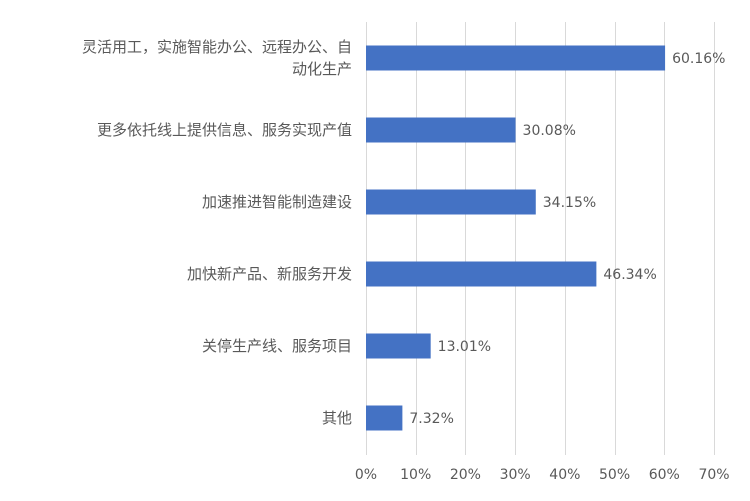 The height and width of the screenshot is (501, 750). Describe the element at coordinates (542, 475) in the screenshot. I see `x-tick-labels: 0% 10% 20% 30% 40% 50% 60% 70%` at that location.